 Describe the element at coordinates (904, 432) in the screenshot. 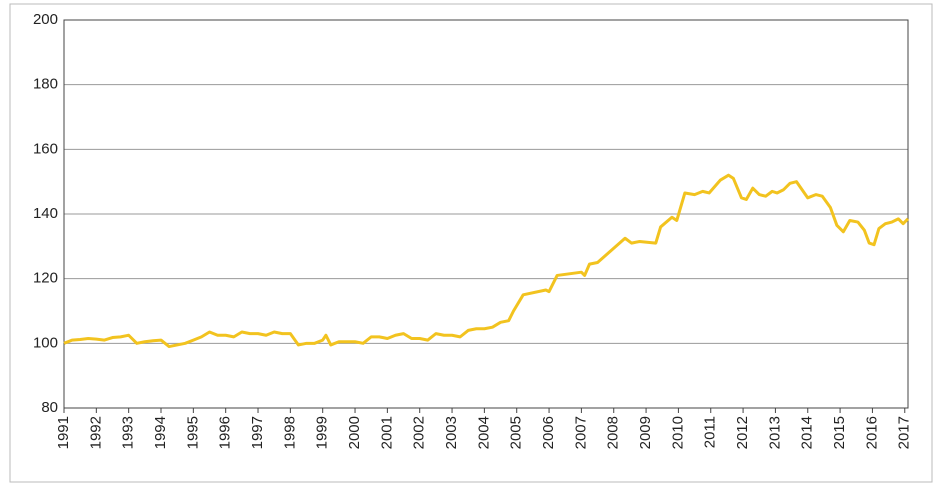

I see `x-tick-label: 2017` at that location.